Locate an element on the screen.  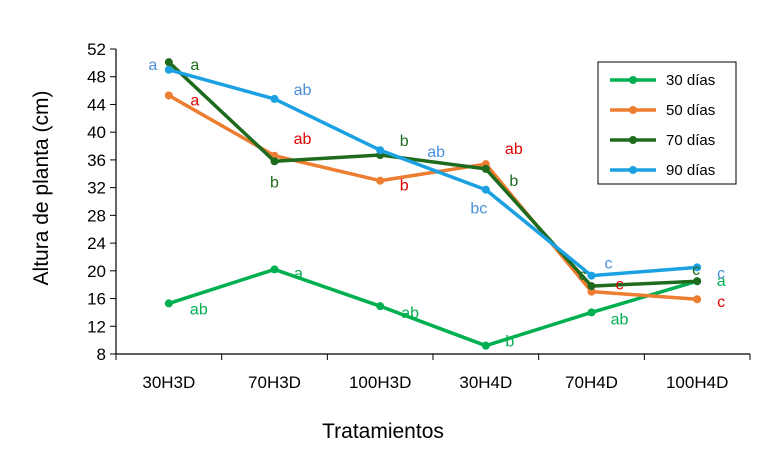
y-tick-label: 44 is located at coordinates (96, 104).